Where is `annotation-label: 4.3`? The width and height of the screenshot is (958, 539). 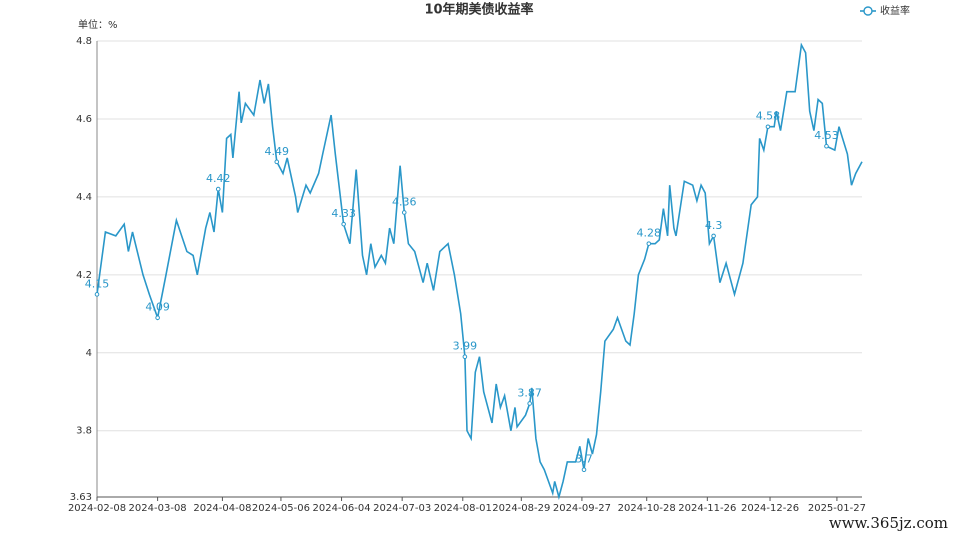 annotation-label: 4.3 is located at coordinates (714, 225).